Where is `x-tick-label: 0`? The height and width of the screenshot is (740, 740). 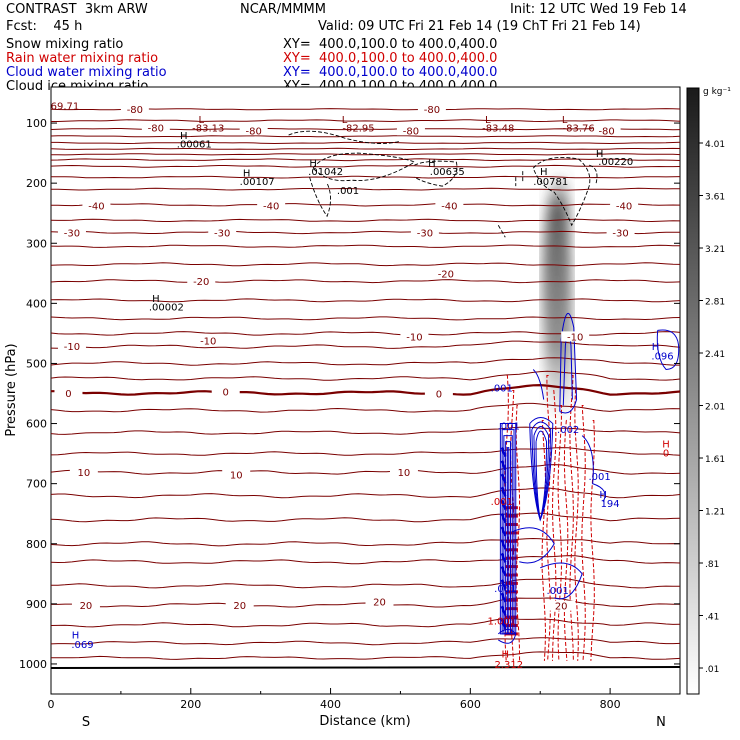
x-tick-label: 0 is located at coordinates (51, 704).